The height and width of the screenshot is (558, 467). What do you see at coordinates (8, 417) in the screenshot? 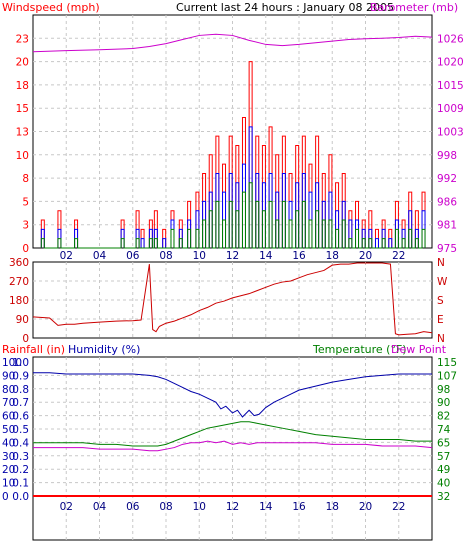
I see `humidity-y-tick-label: 60` at bounding box center [8, 417].